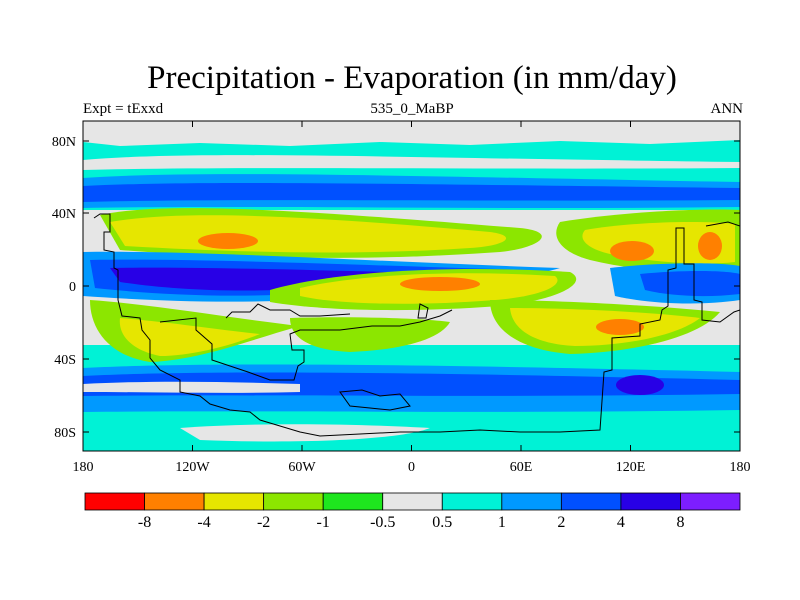  I want to click on field-south-track-max, so click(640, 385).